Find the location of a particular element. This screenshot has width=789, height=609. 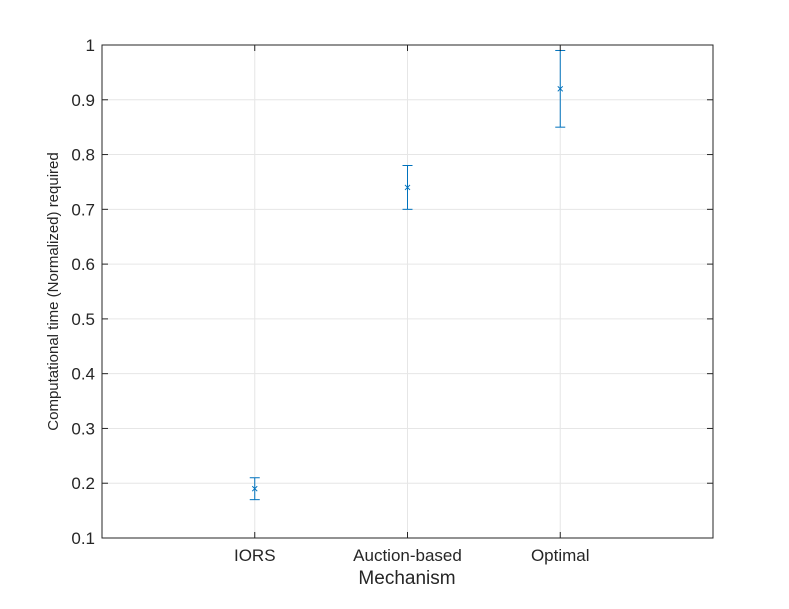

x-tick-label: IORS is located at coordinates (255, 555).